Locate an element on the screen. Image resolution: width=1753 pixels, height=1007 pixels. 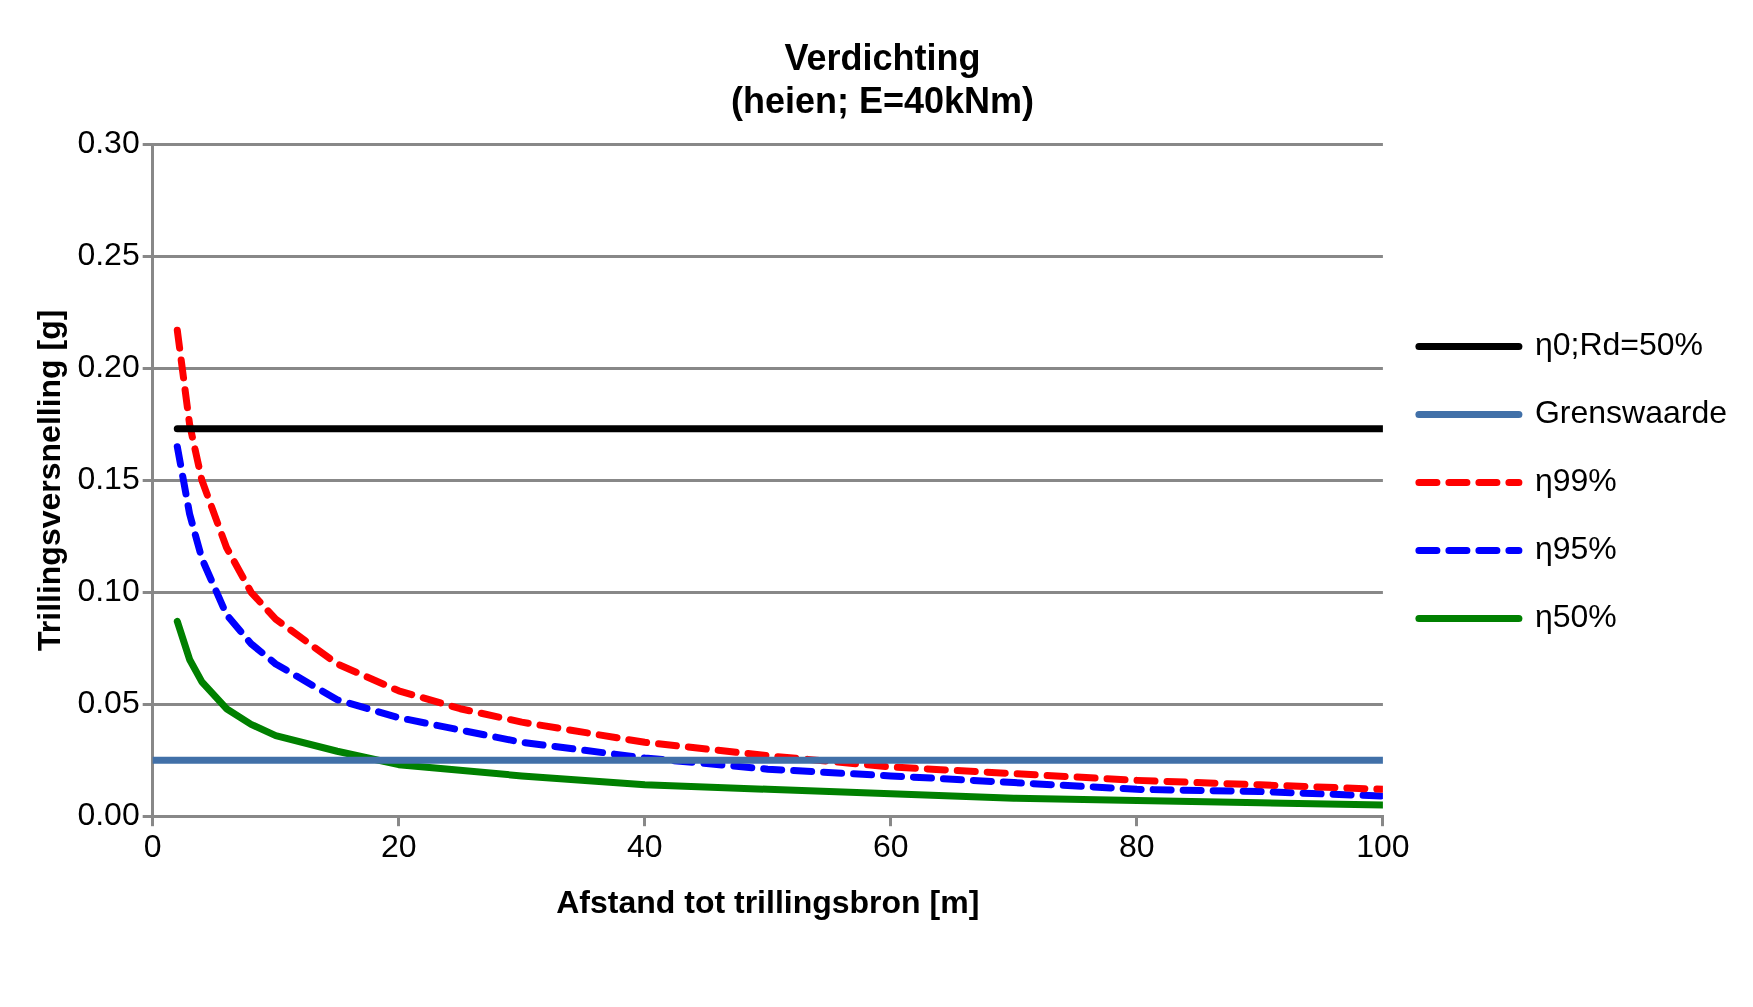
legend-label: η95% is located at coordinates (1575, 548).